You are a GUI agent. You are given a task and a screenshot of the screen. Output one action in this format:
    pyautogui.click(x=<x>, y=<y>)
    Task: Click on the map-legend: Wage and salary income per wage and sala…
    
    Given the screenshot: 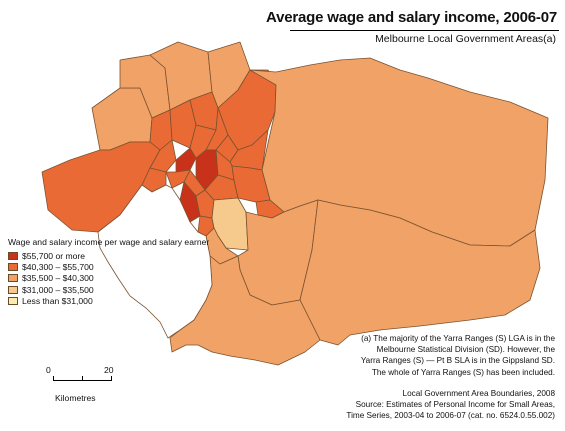 What is the action you would take?
    pyautogui.click(x=108, y=272)
    